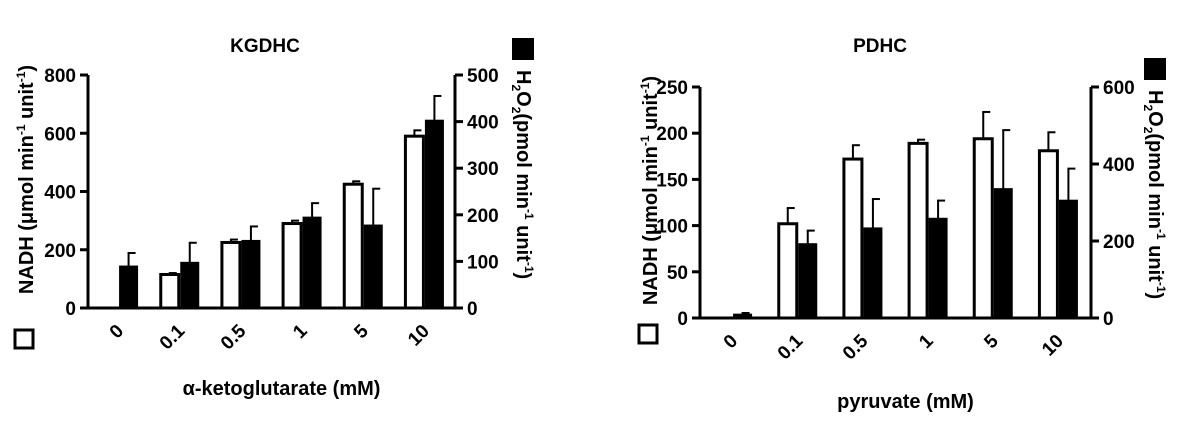 The width and height of the screenshot is (1200, 422). What do you see at coordinates (265, 46) in the screenshot?
I see `chart-title: KGDHC` at bounding box center [265, 46].